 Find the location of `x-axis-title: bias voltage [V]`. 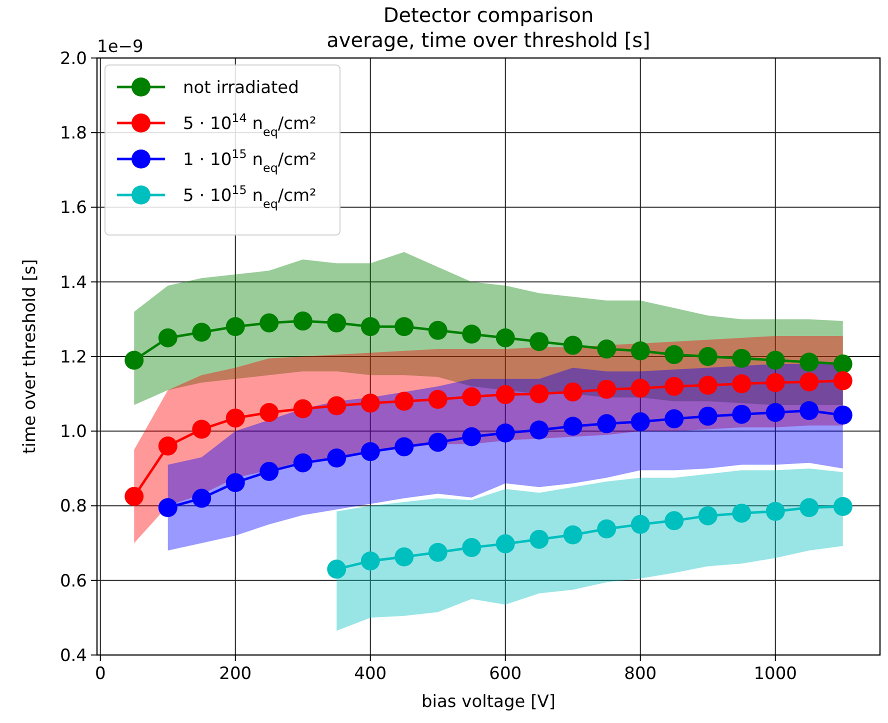

x-axis-title: bias voltage [V] is located at coordinates (488, 702).